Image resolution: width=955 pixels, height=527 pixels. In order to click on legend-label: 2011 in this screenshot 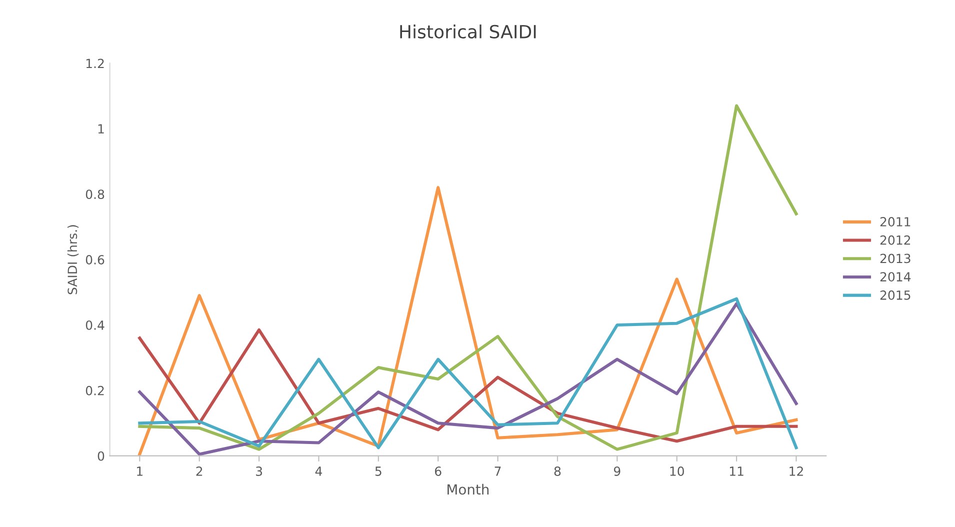, I will do `click(895, 221)`.